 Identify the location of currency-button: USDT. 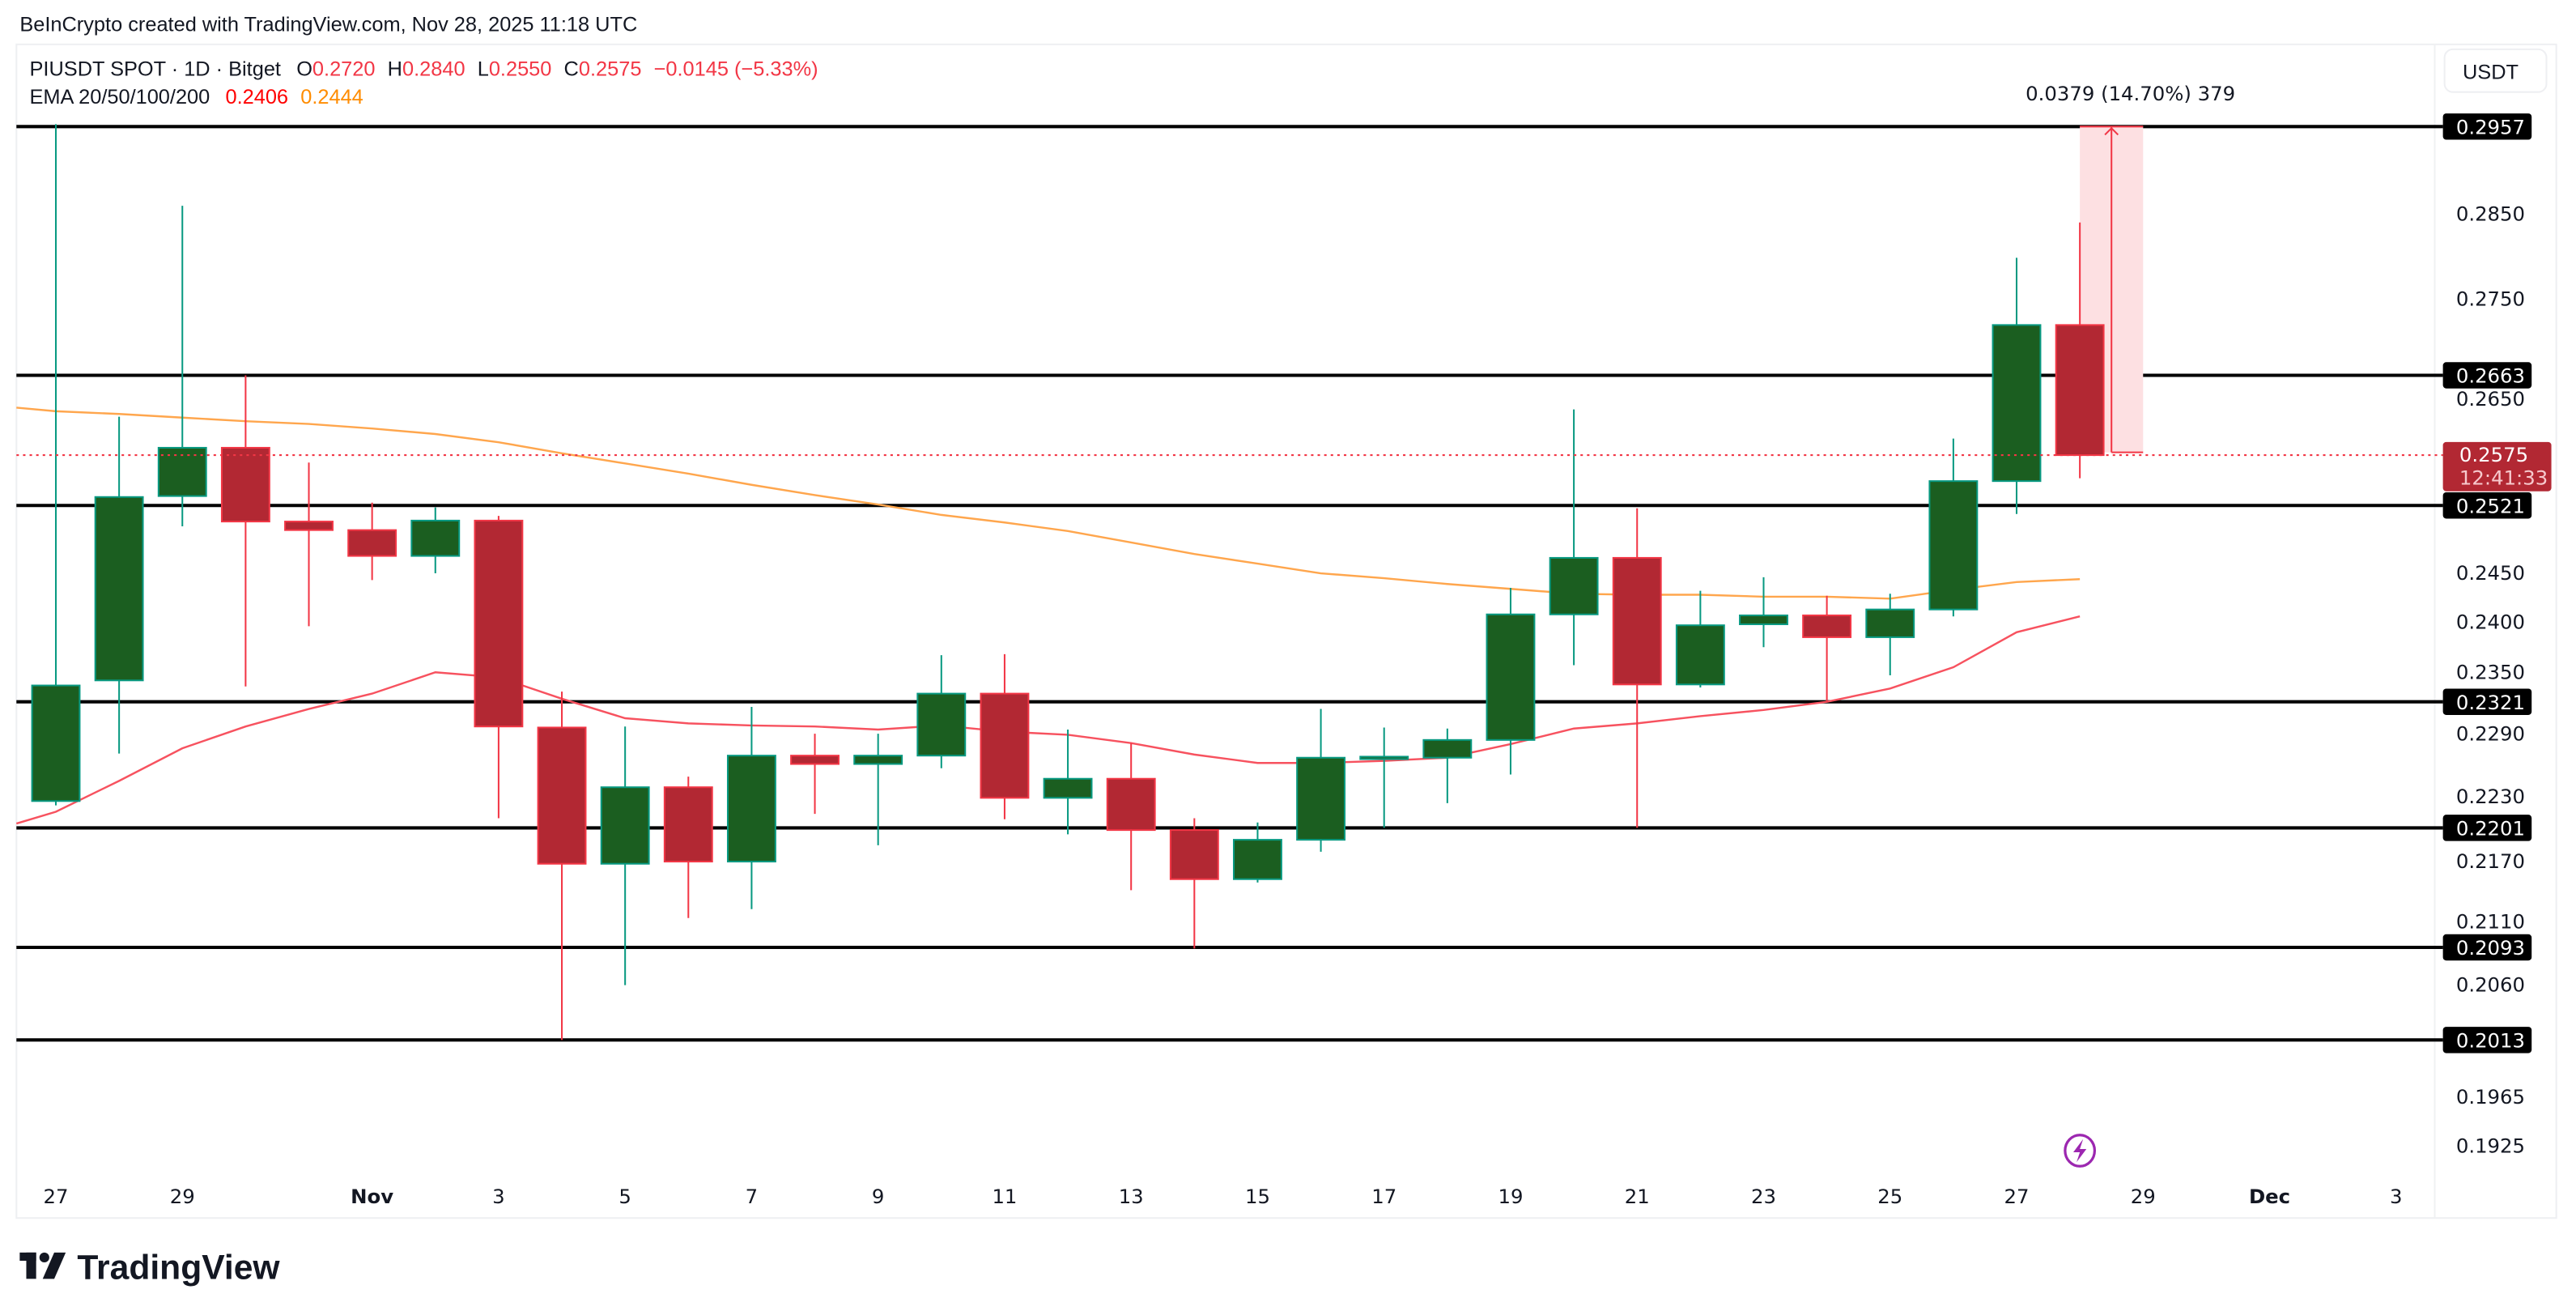
(2495, 70).